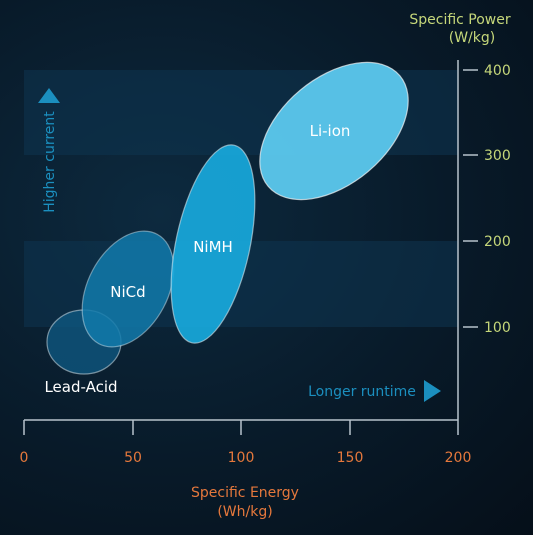  I want to click on ellipse-li-ion, so click(334, 131).